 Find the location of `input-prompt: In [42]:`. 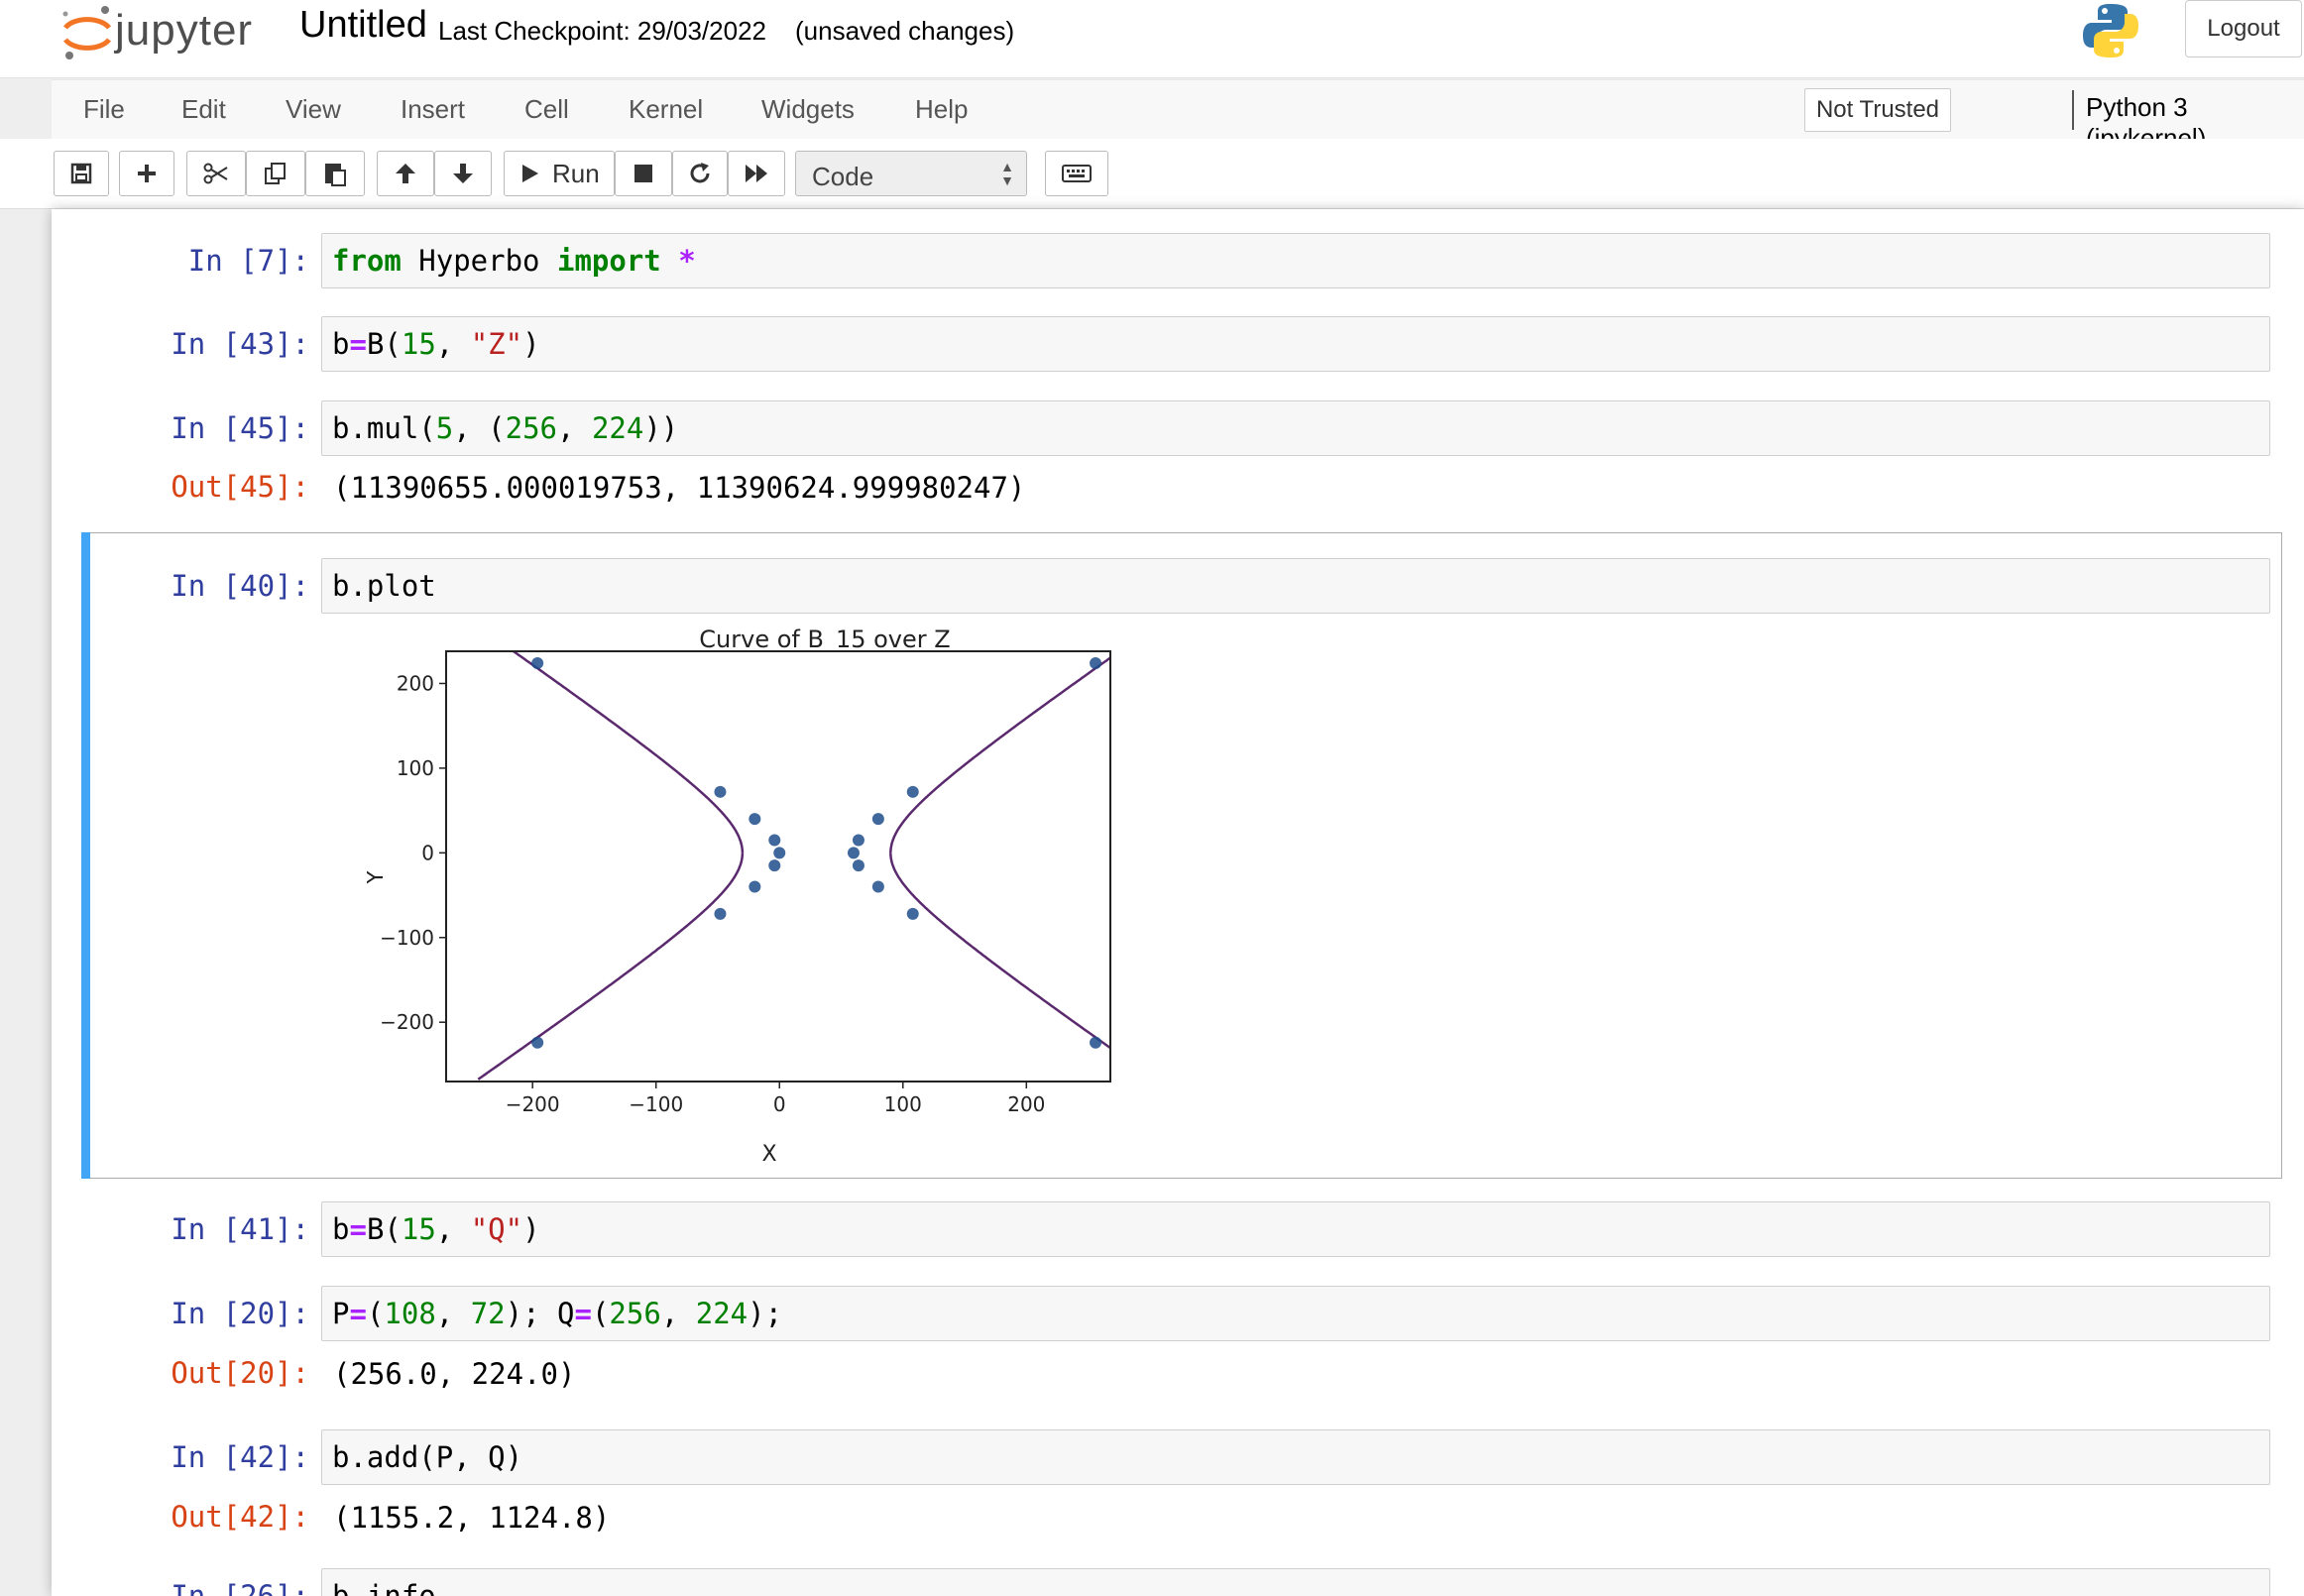

input-prompt: In [42]: is located at coordinates (240, 1457).